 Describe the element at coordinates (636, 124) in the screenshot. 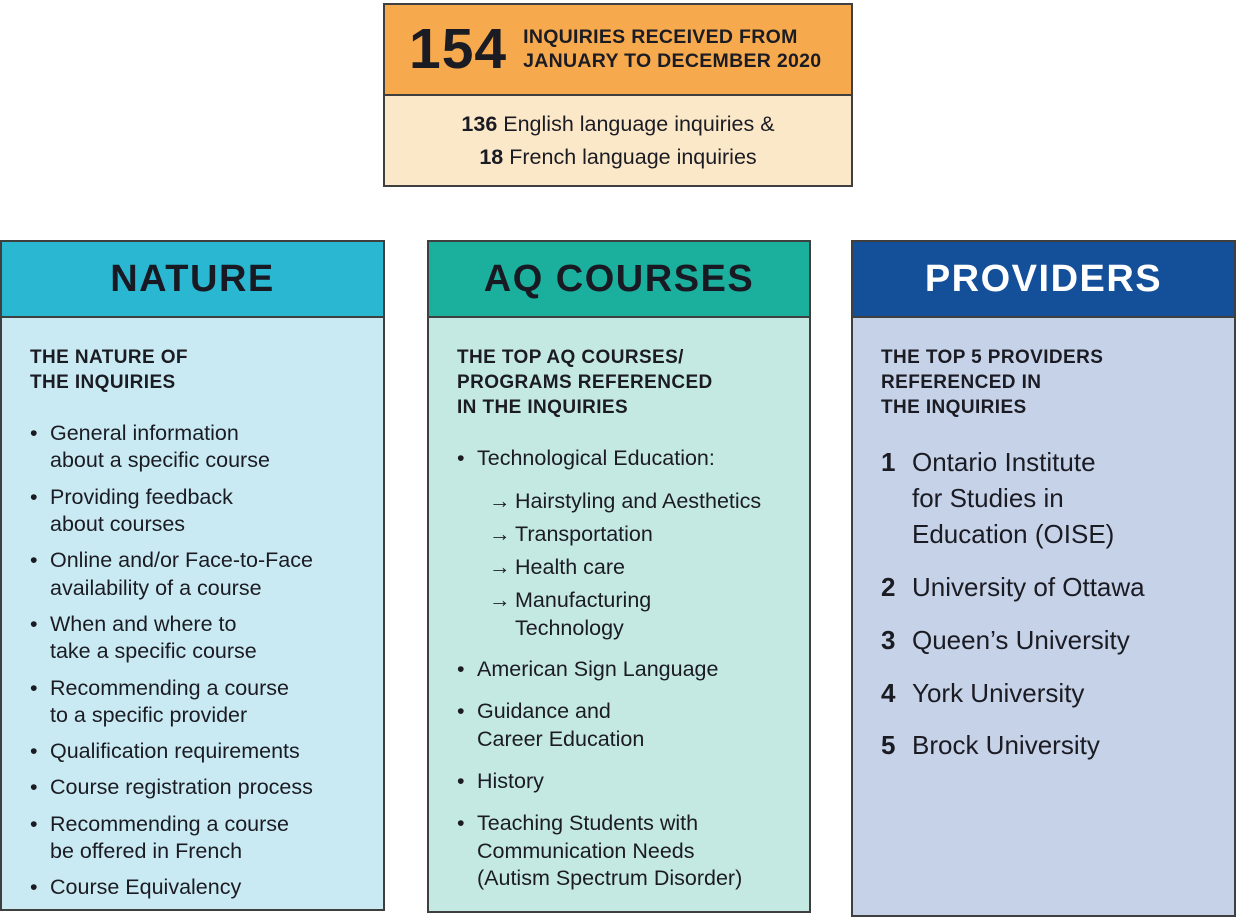

I see `english-inquiries-text: English language inquiries &` at that location.